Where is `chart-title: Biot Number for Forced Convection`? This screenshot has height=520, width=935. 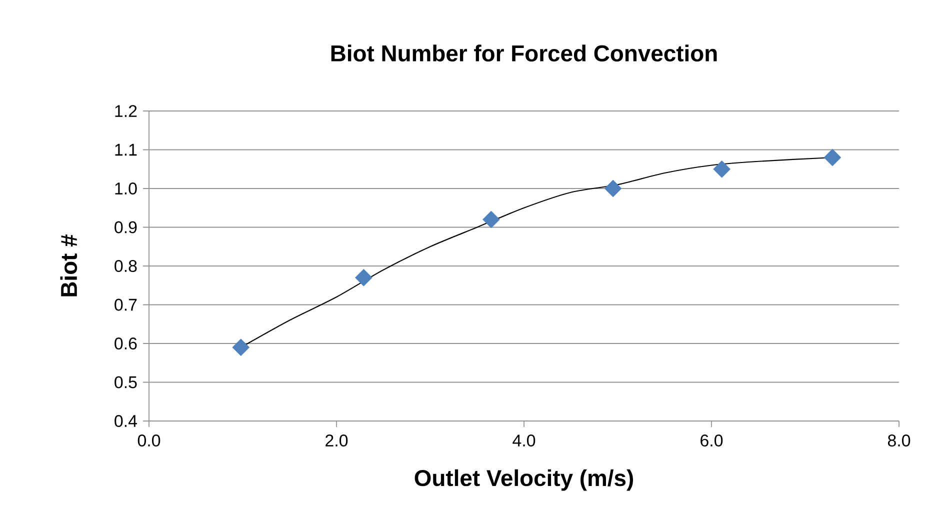
chart-title: Biot Number for Forced Convection is located at coordinates (524, 53).